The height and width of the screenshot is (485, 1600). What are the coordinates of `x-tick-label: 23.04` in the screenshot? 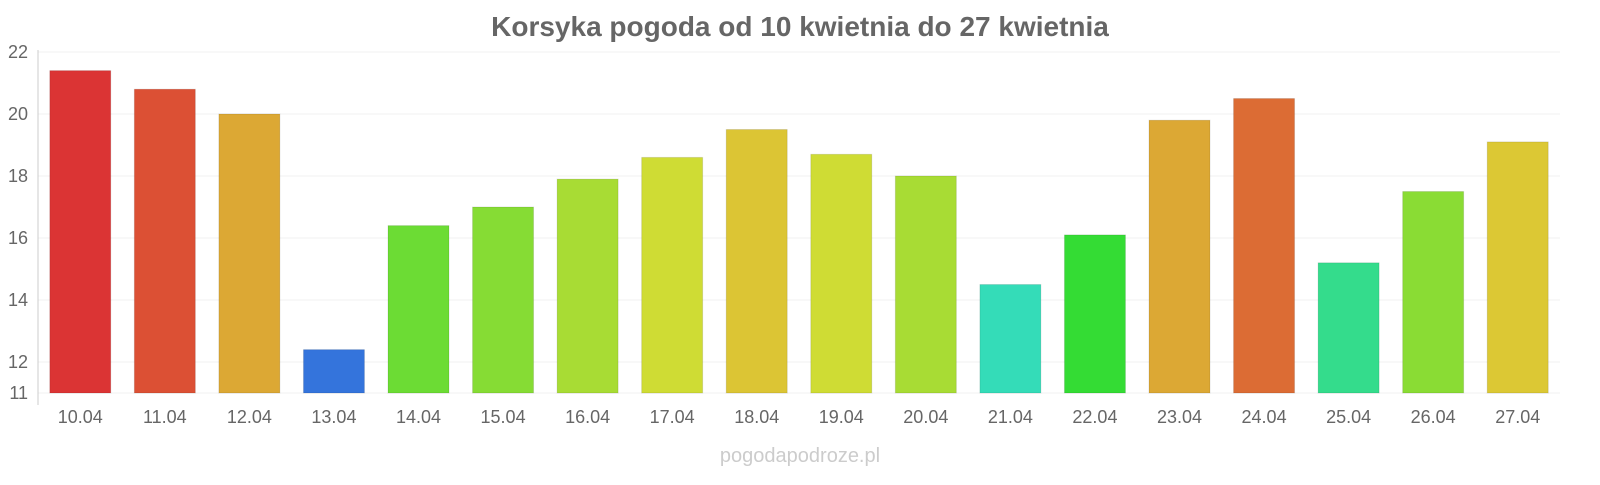 It's located at (1179, 417).